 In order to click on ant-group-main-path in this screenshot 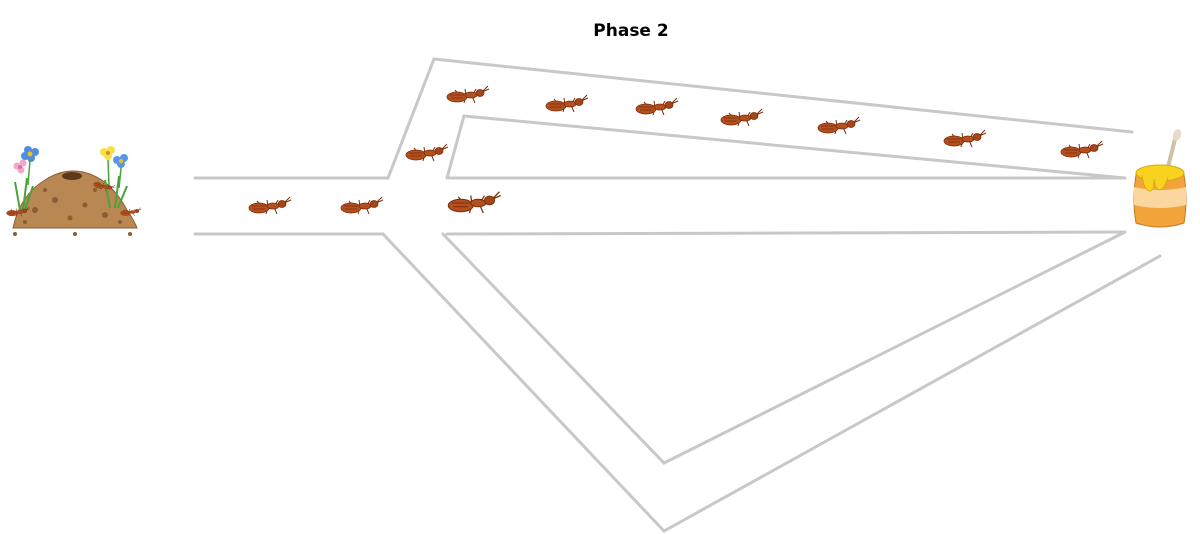, I will do `click(375, 203)`.